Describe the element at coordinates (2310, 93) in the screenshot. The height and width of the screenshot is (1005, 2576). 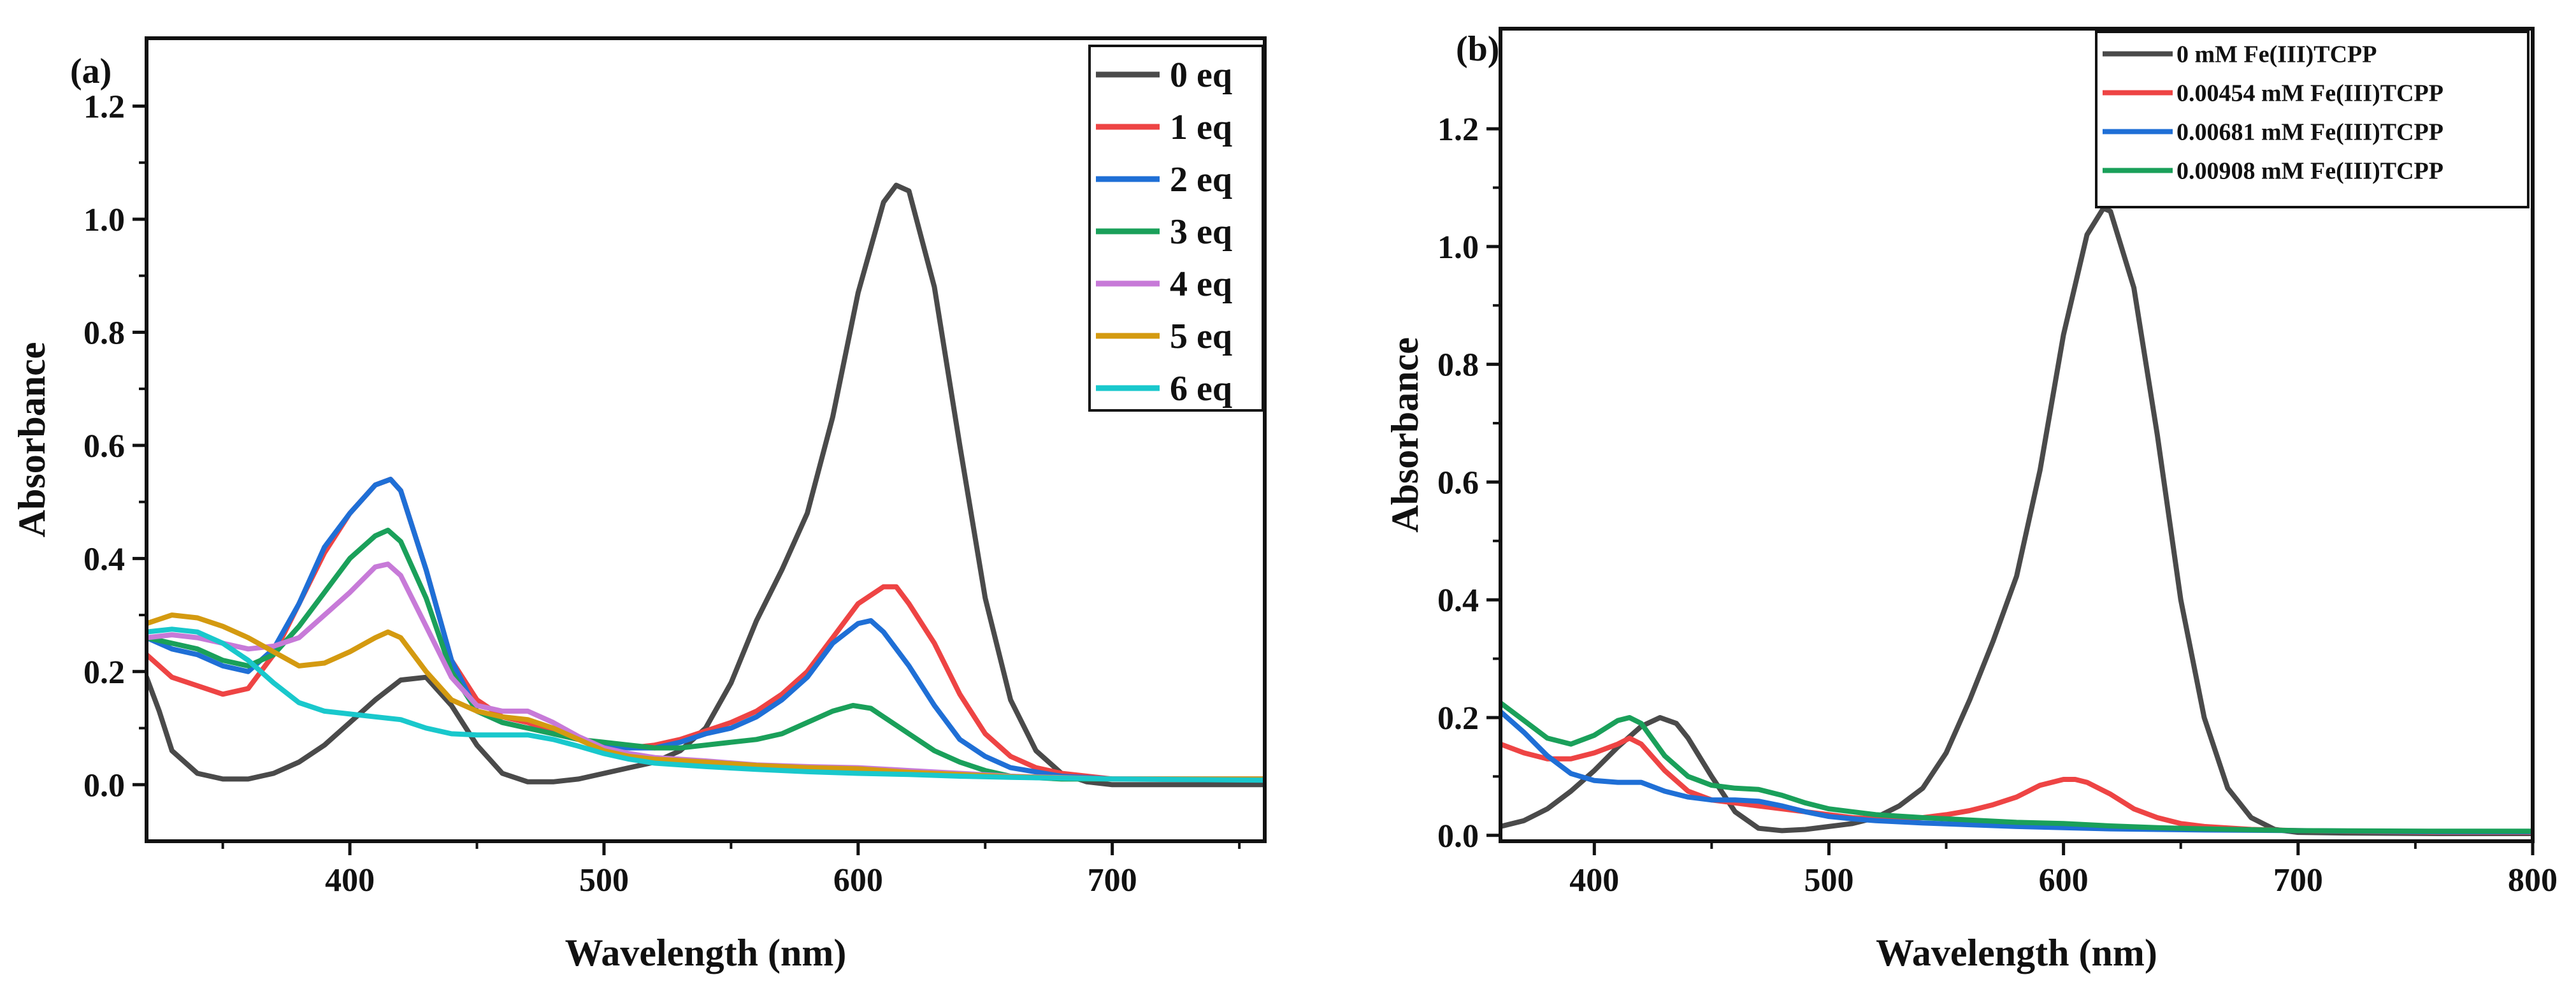
I see `legend-label: 0.00454 mM Fe(III)TCPP` at that location.